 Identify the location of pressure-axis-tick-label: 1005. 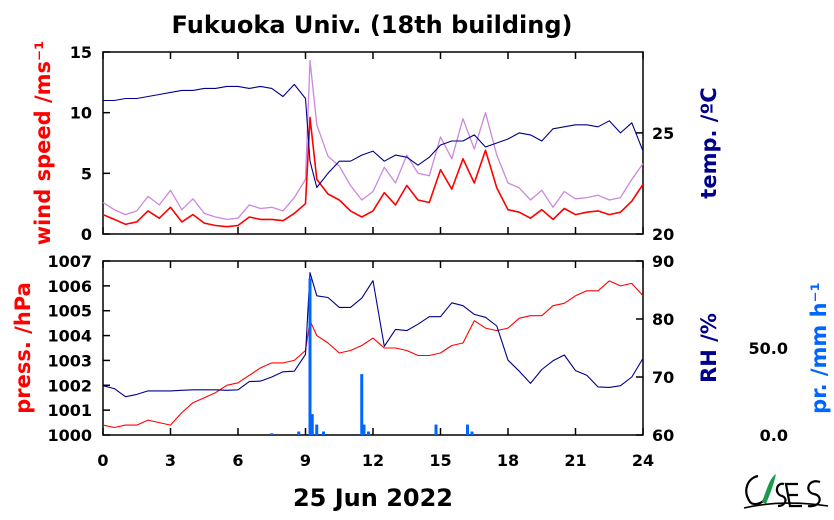
(69, 311).